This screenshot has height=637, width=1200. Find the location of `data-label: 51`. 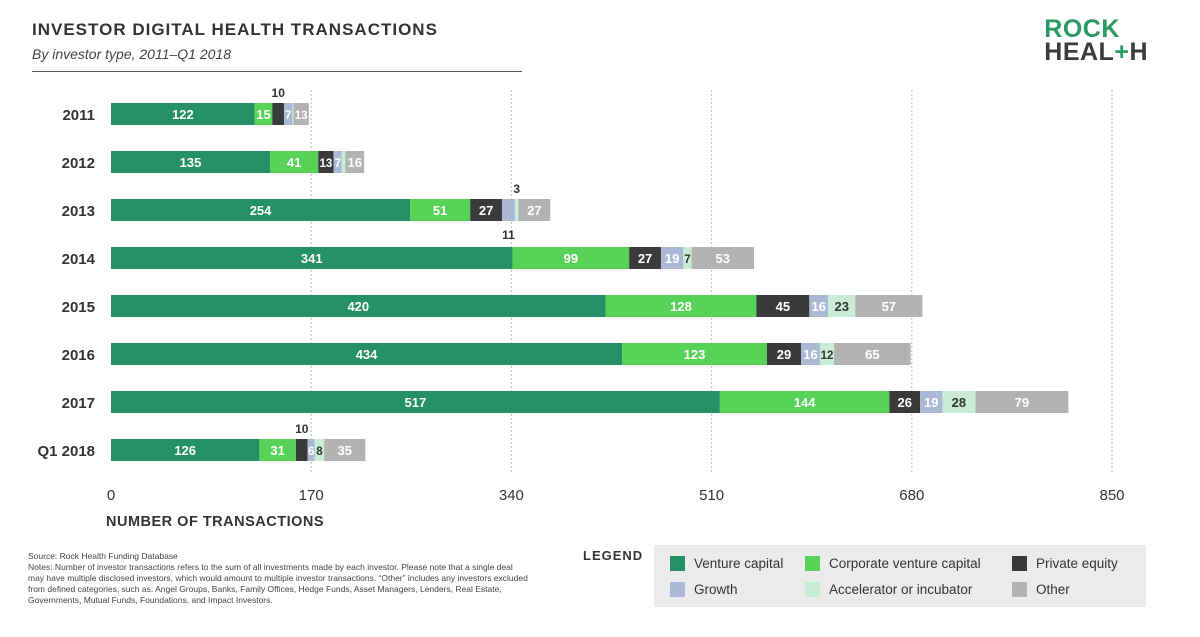

data-label: 51 is located at coordinates (440, 210).